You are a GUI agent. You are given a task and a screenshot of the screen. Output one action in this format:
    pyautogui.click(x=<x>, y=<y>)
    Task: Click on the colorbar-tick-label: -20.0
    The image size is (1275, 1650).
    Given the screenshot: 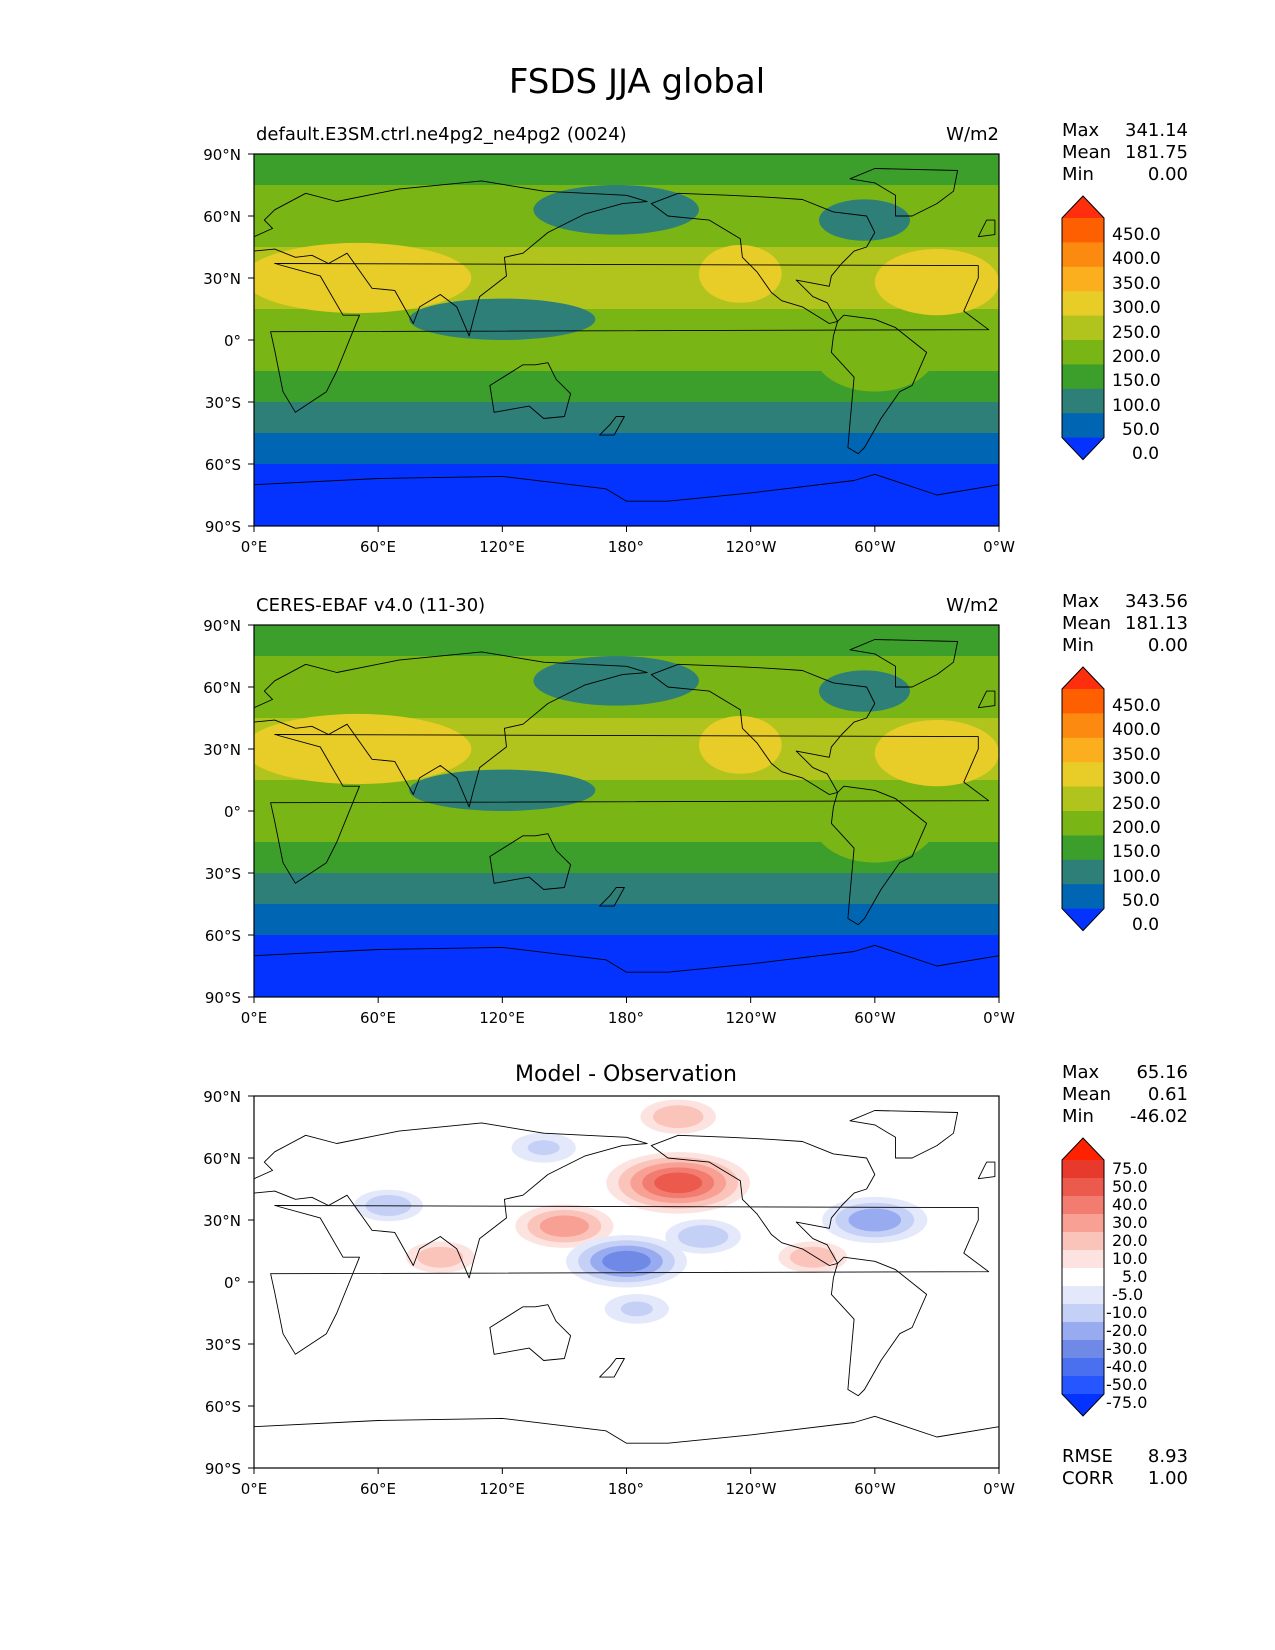 What is the action you would take?
    pyautogui.click(x=1126, y=1330)
    